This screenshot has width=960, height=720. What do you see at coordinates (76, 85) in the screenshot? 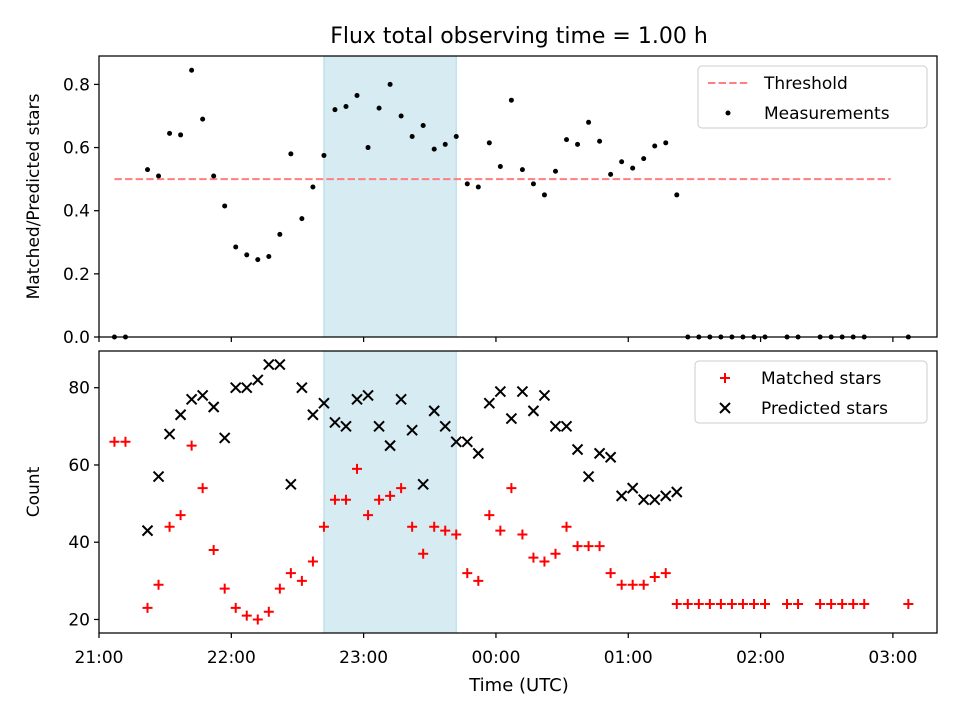
I see `y-tick-label: 0.8` at bounding box center [76, 85].